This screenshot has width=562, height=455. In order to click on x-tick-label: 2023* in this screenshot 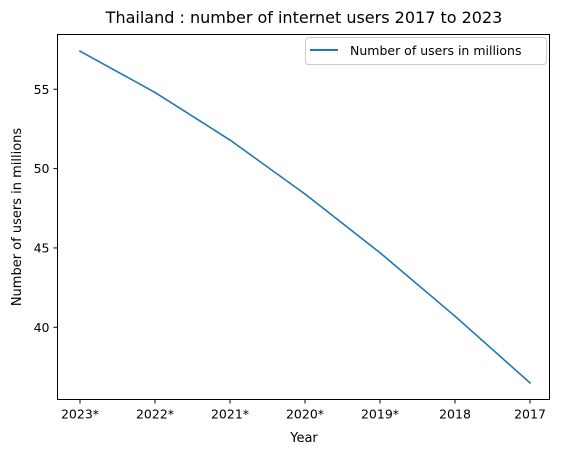, I will do `click(80, 414)`.